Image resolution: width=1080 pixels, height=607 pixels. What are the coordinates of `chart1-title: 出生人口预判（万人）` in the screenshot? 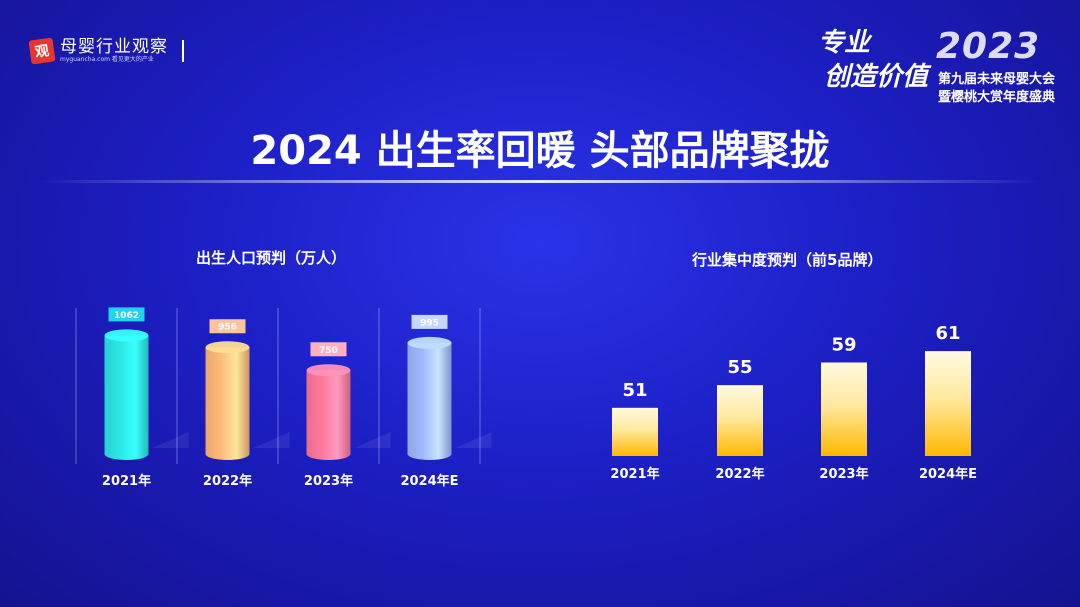 It's located at (271, 258).